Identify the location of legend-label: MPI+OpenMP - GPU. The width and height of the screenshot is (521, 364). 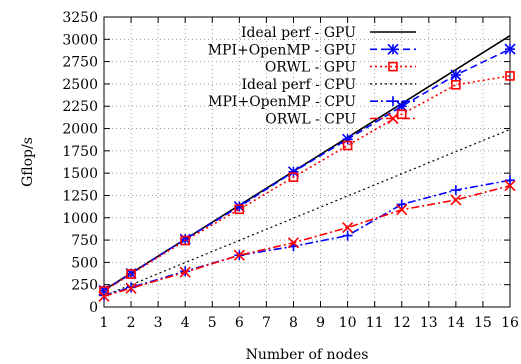
(282, 50).